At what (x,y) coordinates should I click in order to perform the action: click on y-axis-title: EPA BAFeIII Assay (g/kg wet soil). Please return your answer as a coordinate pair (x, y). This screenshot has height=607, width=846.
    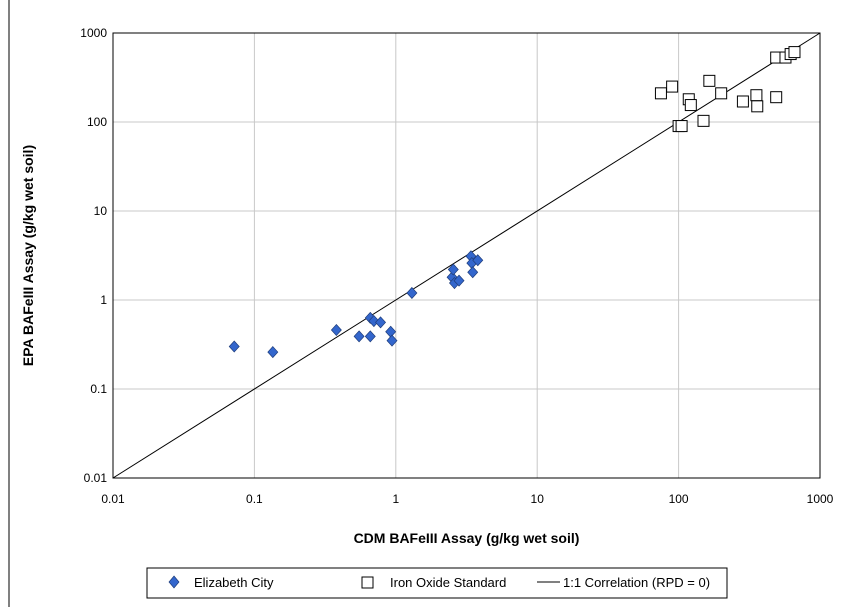
    Looking at the image, I should click on (28, 255).